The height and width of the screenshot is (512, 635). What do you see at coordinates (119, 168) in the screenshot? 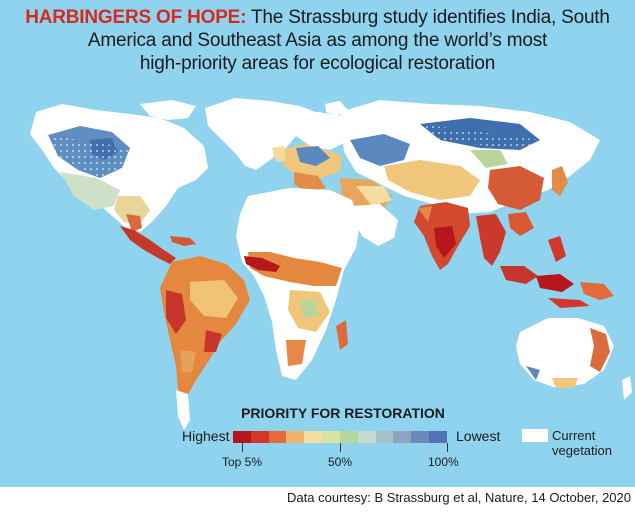
I see `north-america` at bounding box center [119, 168].